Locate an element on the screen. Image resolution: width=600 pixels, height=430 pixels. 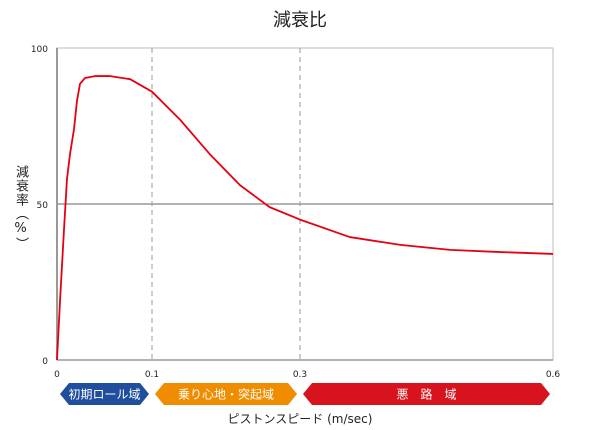
region-label: 乗り心地・突起域 is located at coordinates (226, 394).